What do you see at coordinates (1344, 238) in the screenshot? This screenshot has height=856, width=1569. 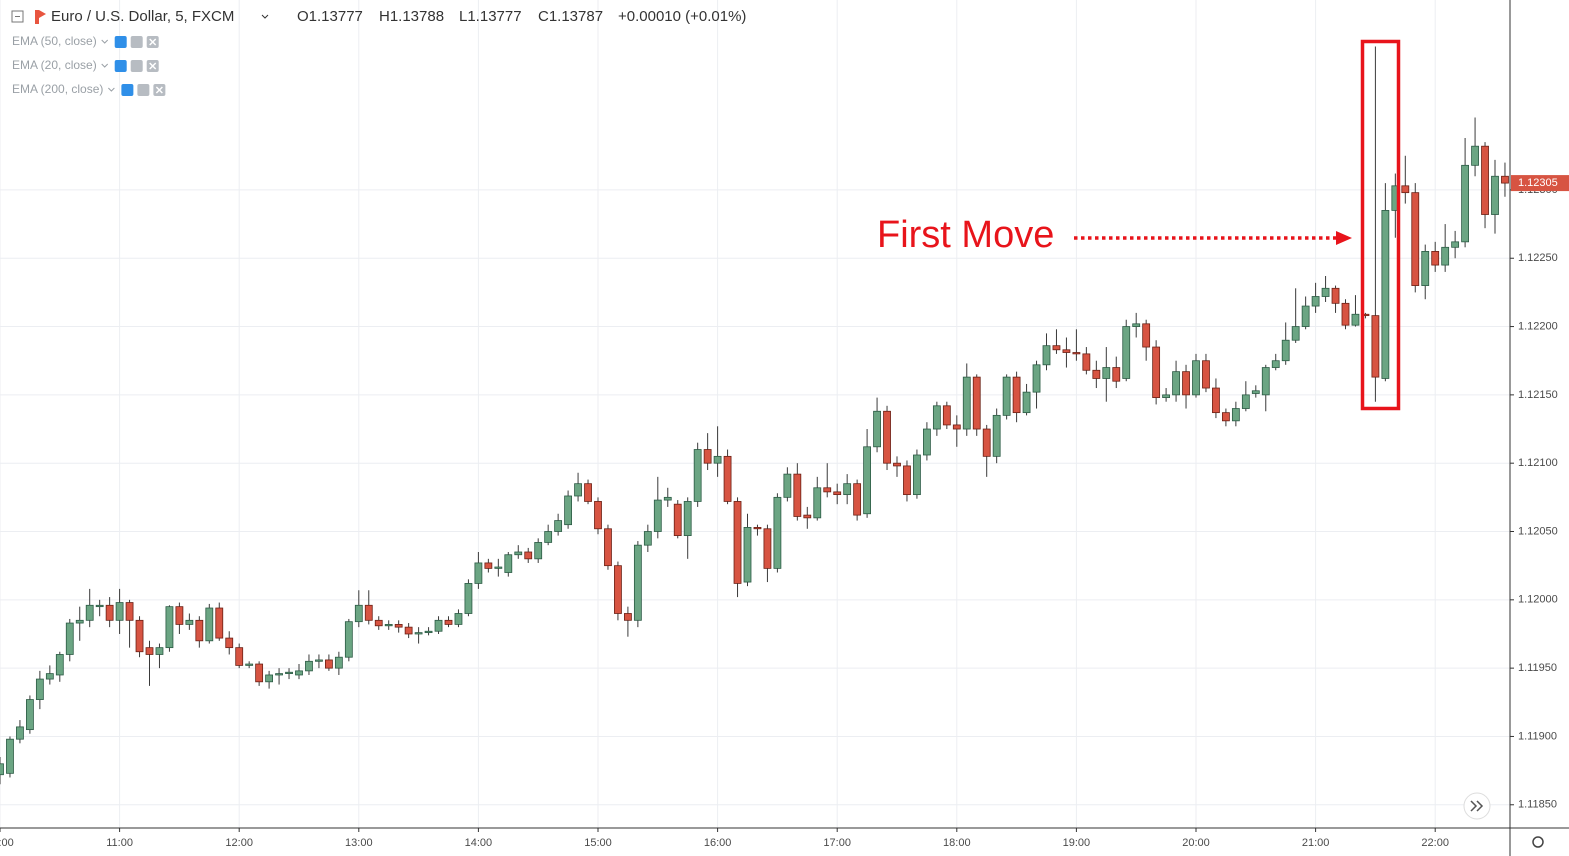 I see `annotation-arrowhead` at bounding box center [1344, 238].